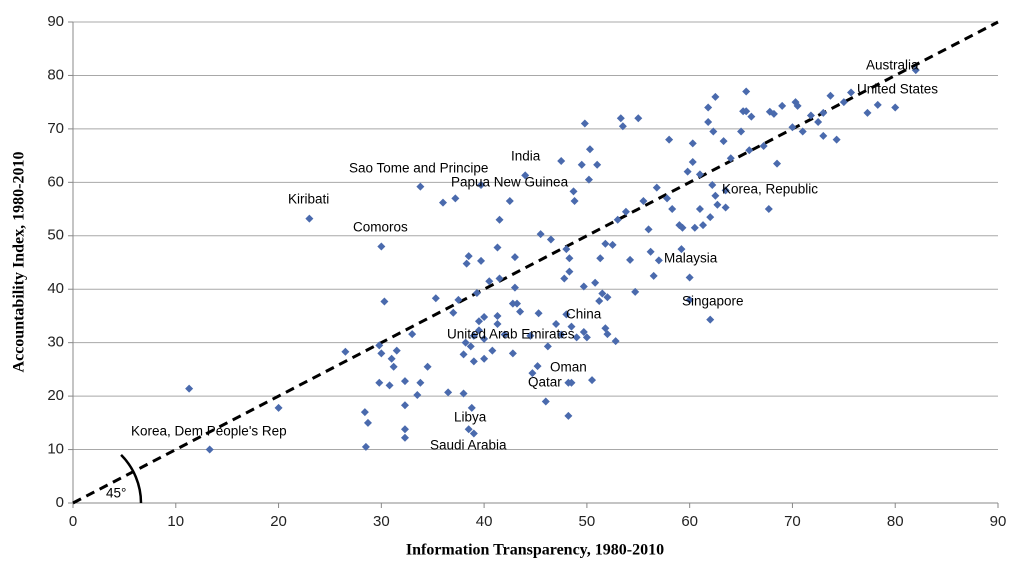  What do you see at coordinates (55, 235) in the screenshot?
I see `y-tick-label: 50` at bounding box center [55, 235].